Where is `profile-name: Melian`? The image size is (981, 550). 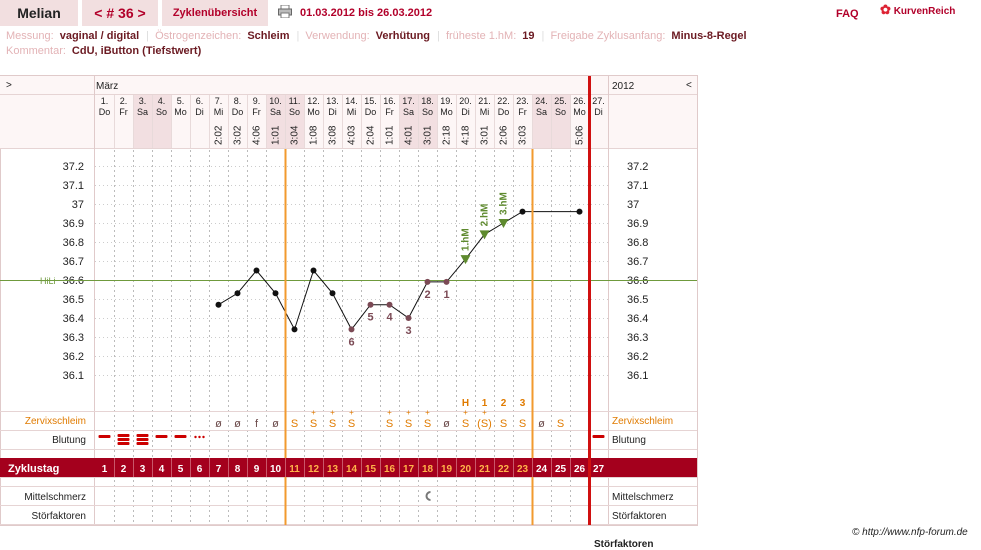 profile-name: Melian is located at coordinates (39, 13).